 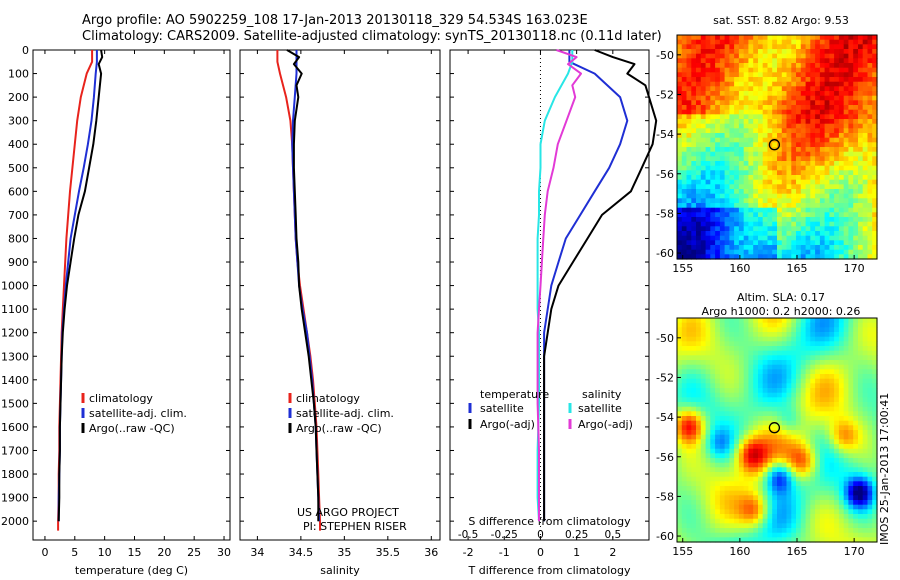 I want to click on annotation-line-2: PI: STEPHEN RISER, so click(x=355, y=526).